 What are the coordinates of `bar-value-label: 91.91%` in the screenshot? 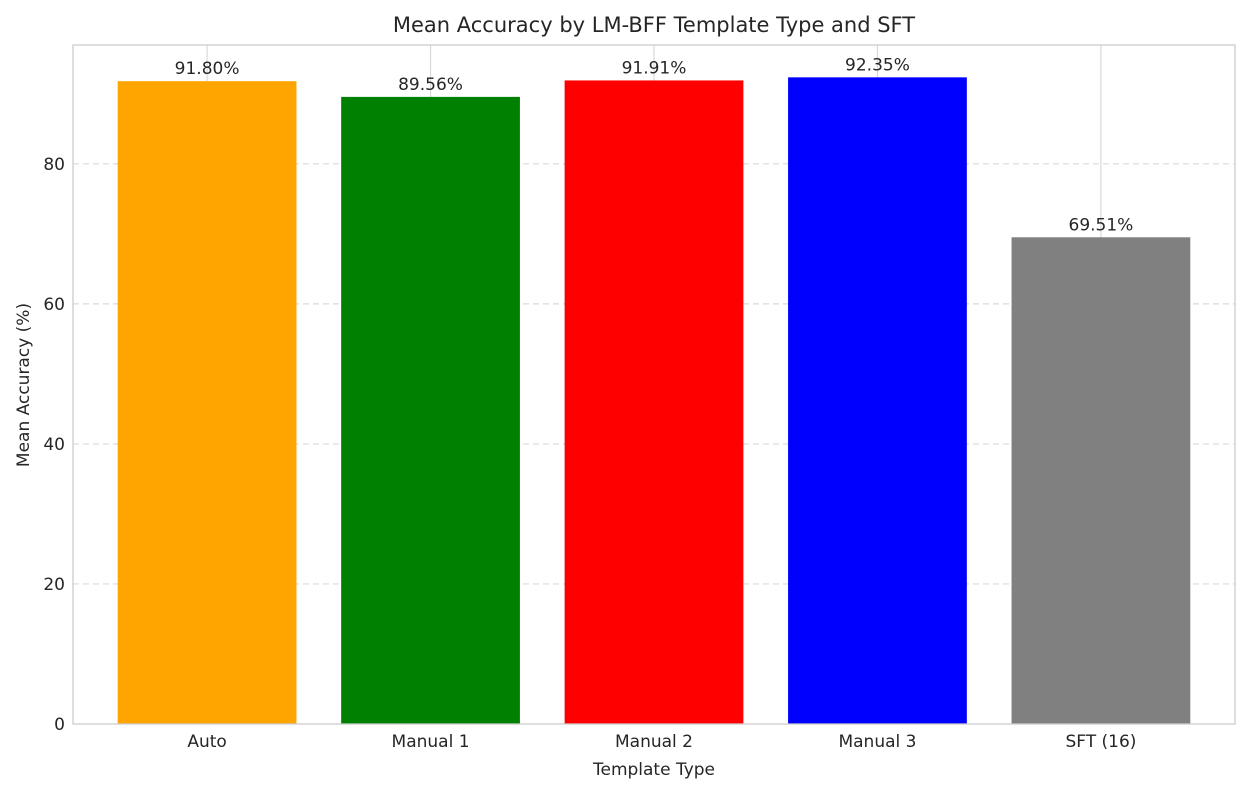 It's located at (654, 68).